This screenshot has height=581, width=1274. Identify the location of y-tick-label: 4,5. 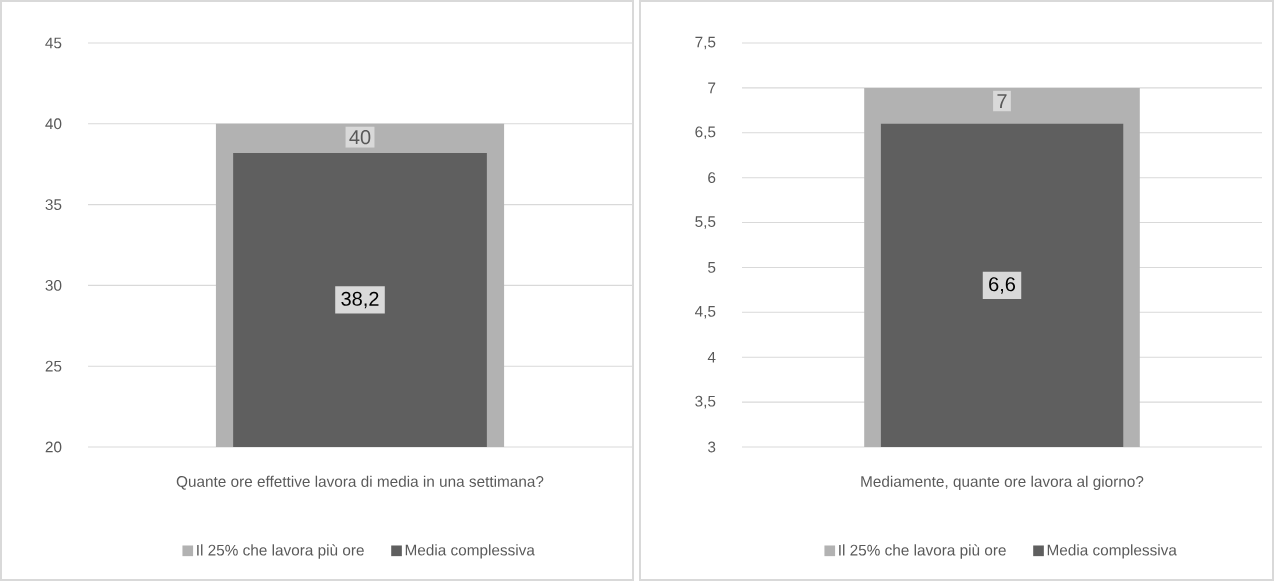
(705, 312).